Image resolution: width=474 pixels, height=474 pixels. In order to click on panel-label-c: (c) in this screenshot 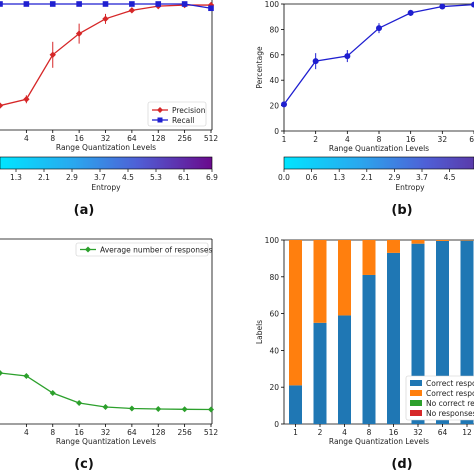, I will do `click(84, 464)`.